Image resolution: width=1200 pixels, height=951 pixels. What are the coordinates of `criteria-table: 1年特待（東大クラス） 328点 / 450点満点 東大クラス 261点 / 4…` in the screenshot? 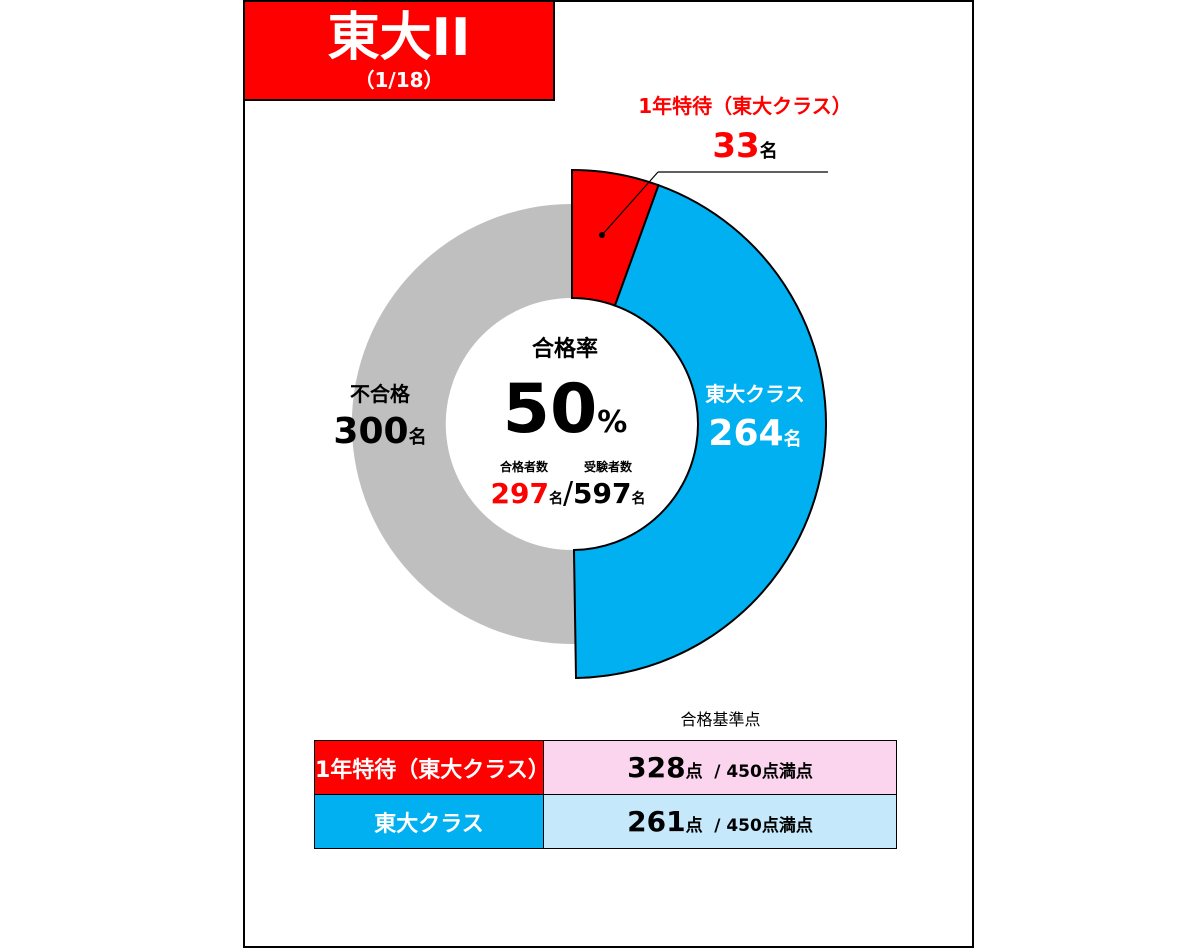 It's located at (605, 794).